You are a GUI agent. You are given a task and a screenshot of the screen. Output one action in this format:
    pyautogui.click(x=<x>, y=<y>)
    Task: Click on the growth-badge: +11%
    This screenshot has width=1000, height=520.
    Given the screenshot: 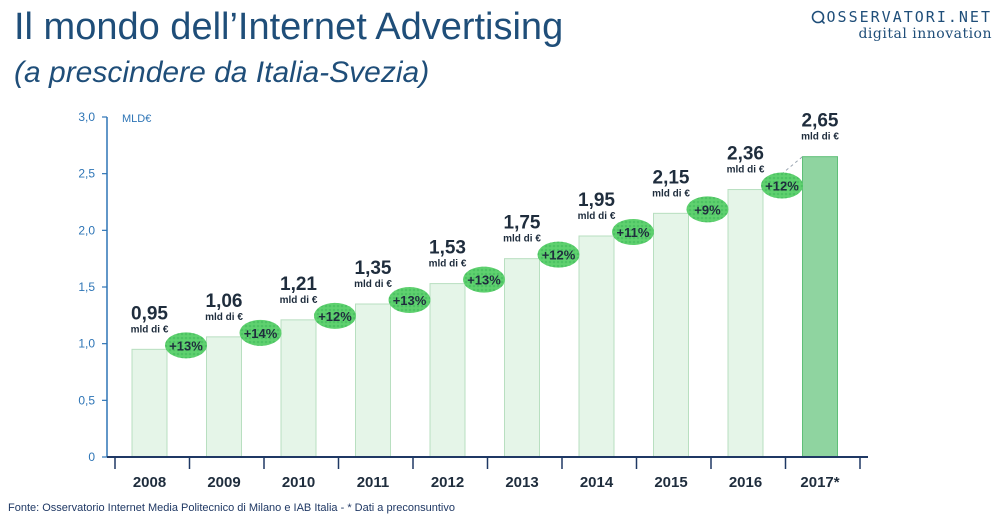 What is the action you would take?
    pyautogui.click(x=633, y=232)
    